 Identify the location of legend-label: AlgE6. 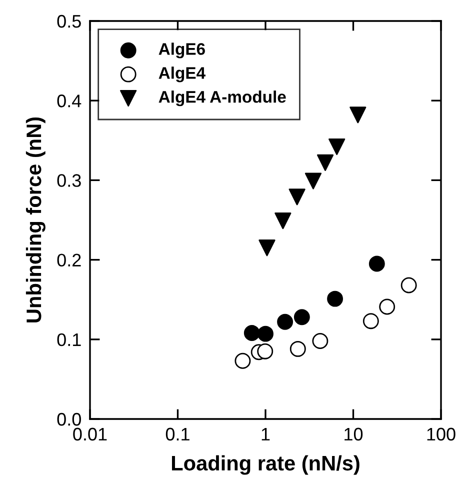
(181, 50).